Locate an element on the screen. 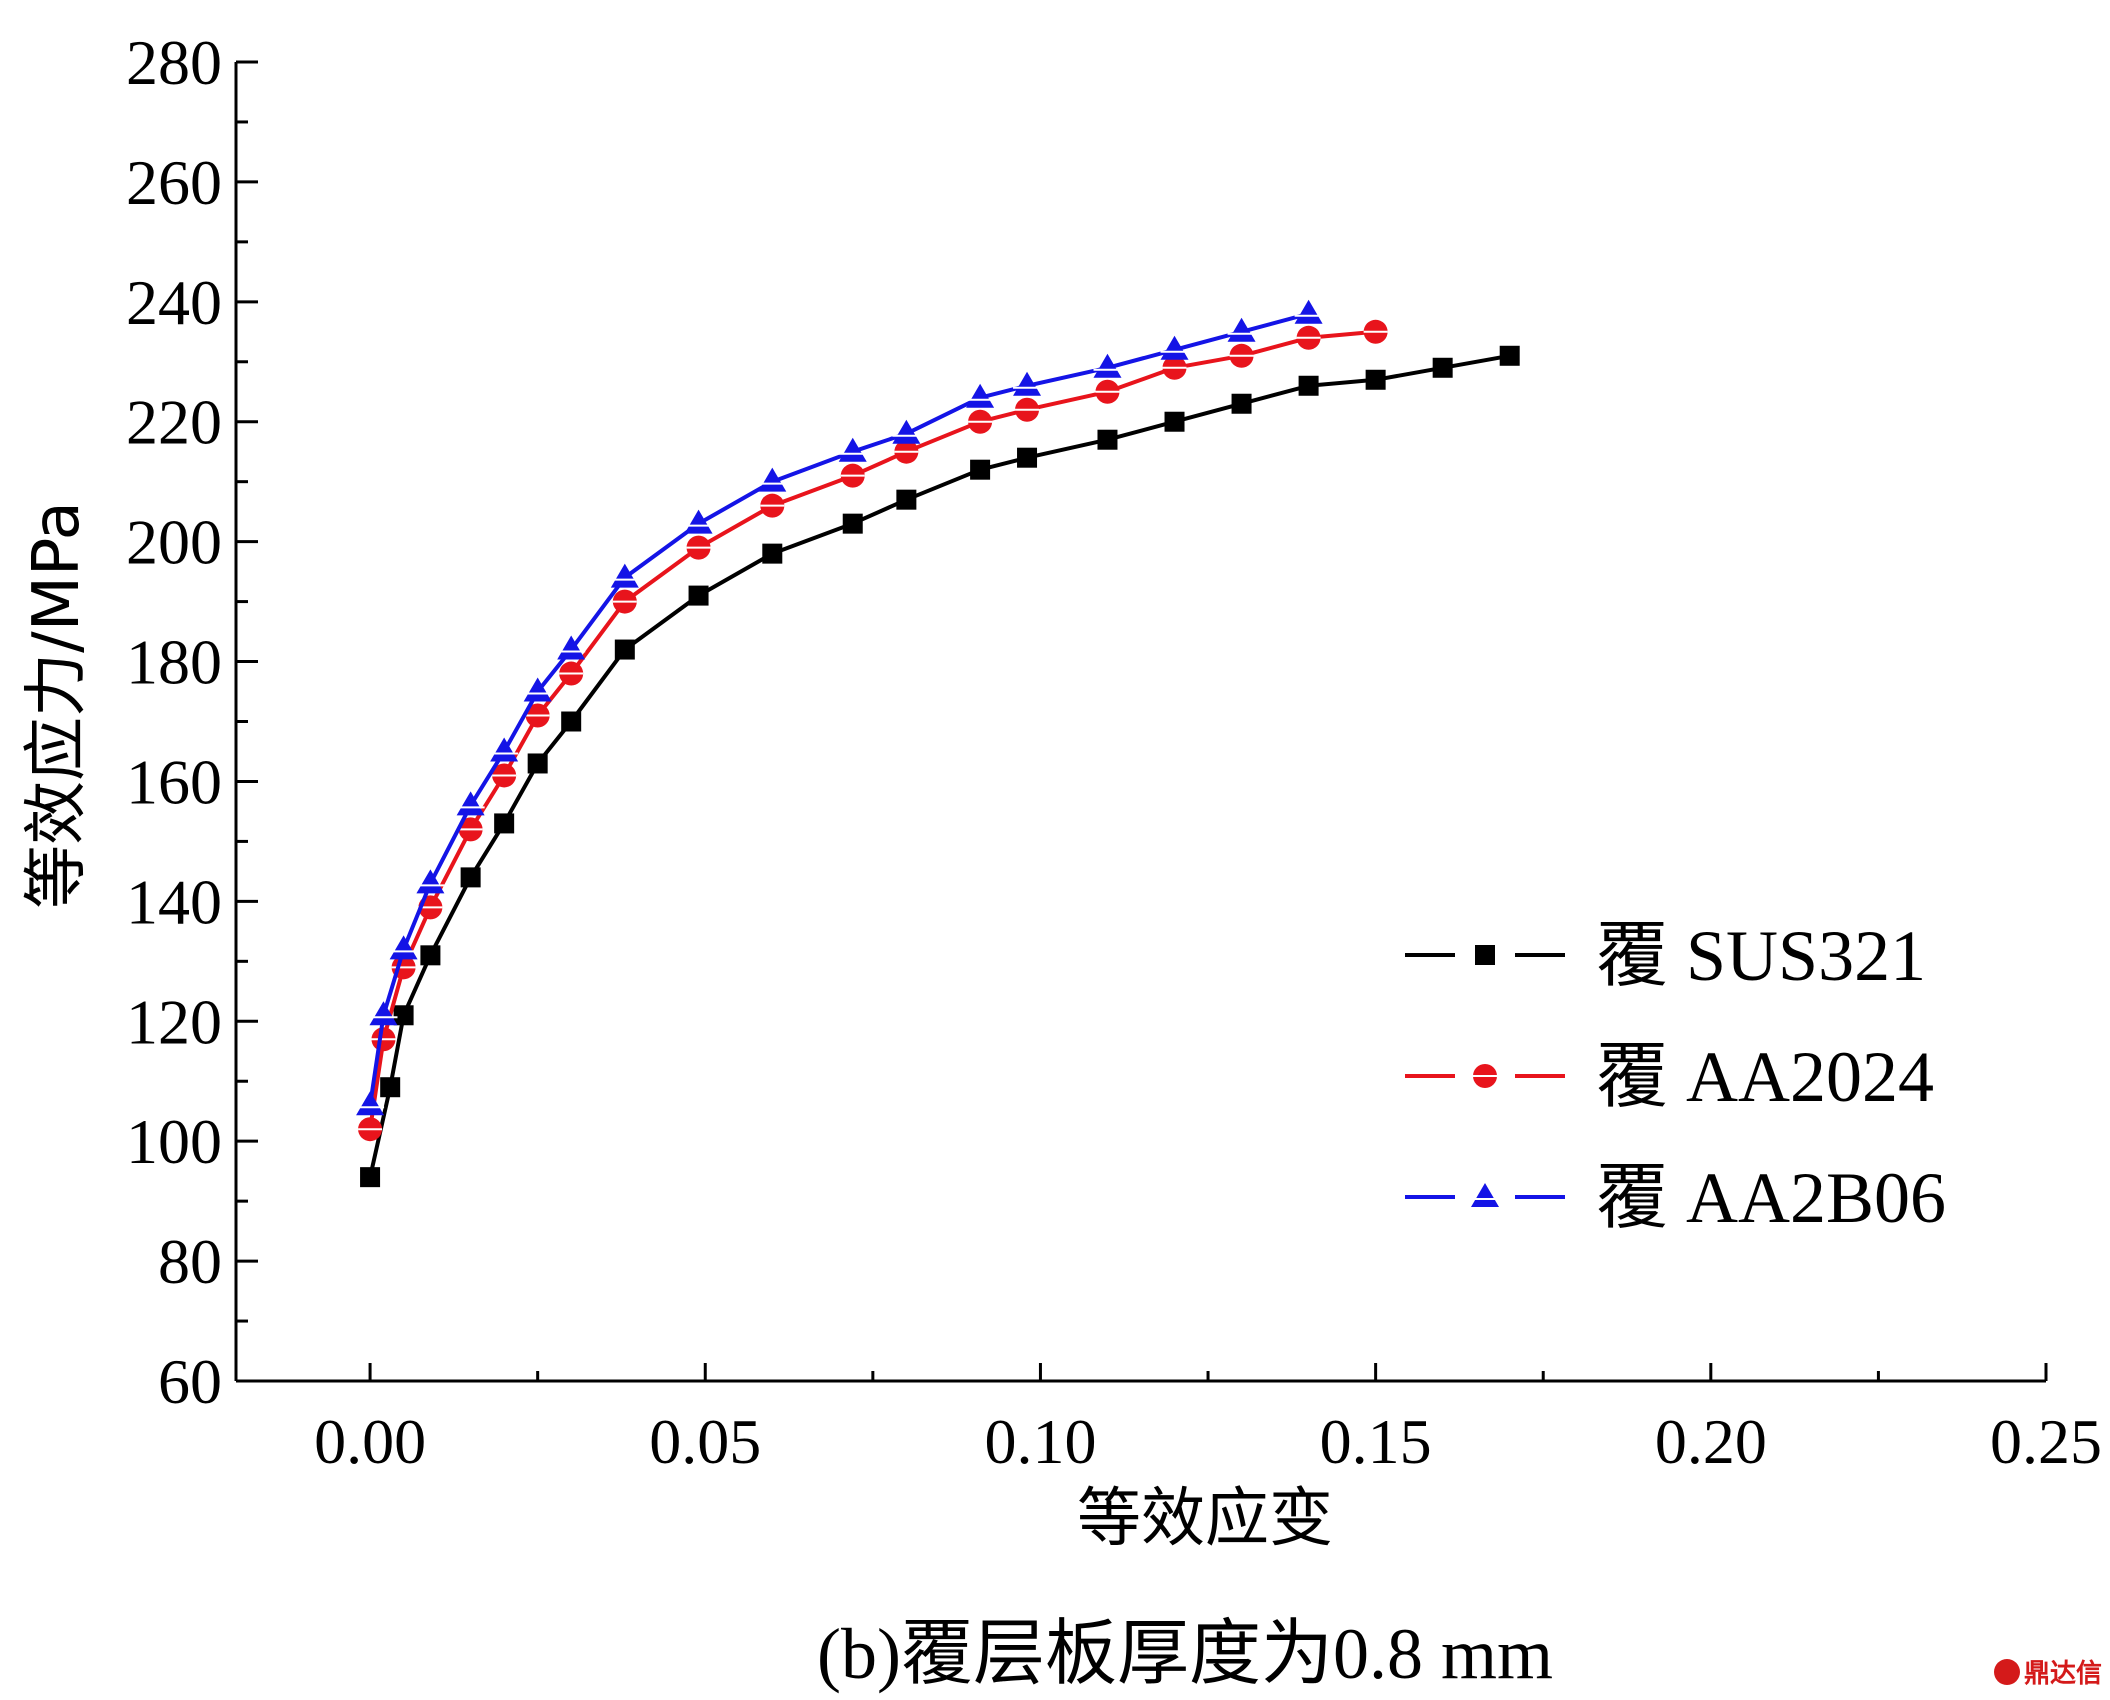  legend: 覆 SUS321 覆 AA2024 覆 AA2B06 is located at coordinates (1675, 1077).